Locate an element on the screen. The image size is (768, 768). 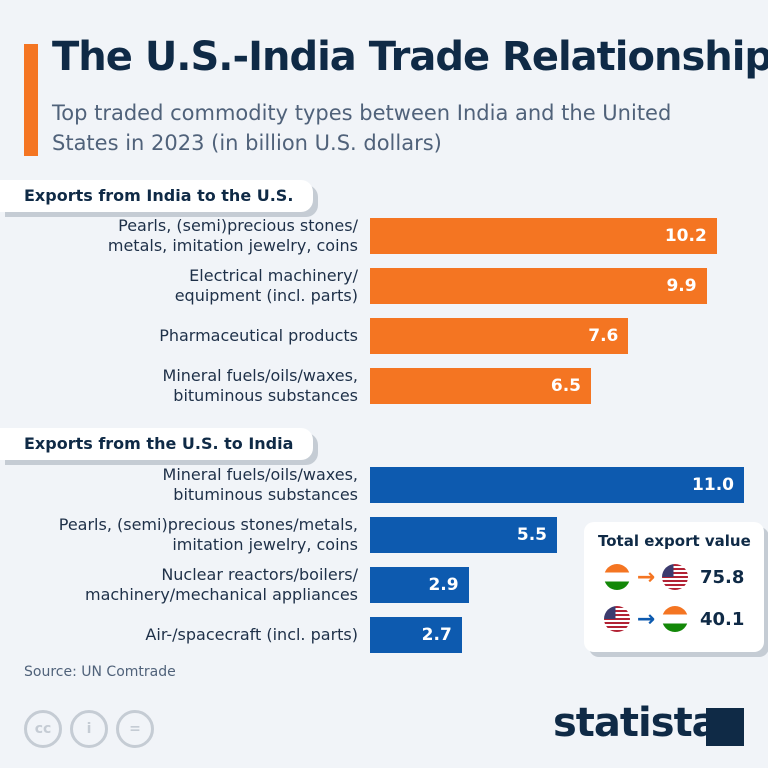
category-label: Air-/spacecraft (incl. parts) is located at coordinates (251, 634).